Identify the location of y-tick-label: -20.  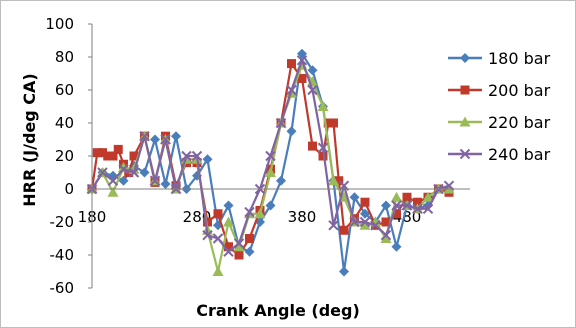
(62, 222).